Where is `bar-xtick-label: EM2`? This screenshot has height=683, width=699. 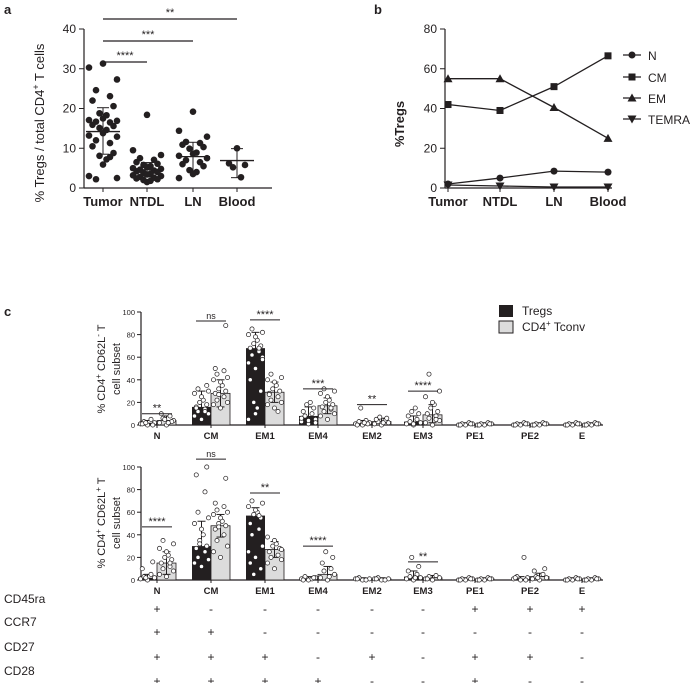
bar-xtick-label: EM2 is located at coordinates (372, 436).